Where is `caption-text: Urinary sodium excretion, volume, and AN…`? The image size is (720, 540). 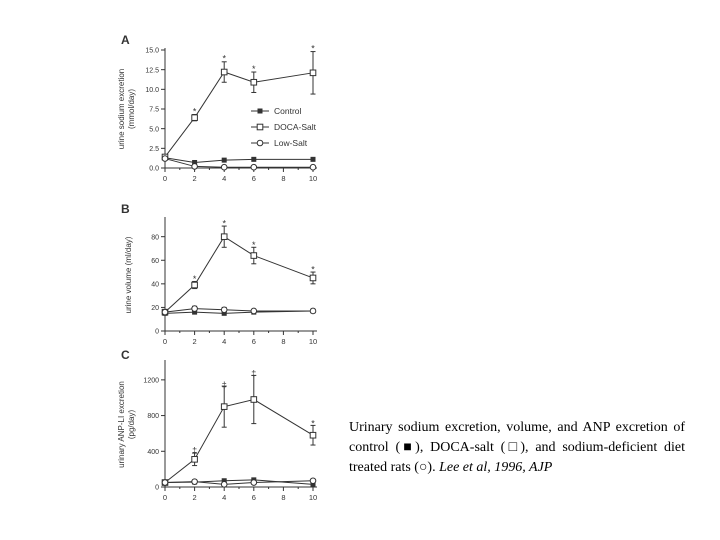 caption-text: Urinary sodium excretion, volume, and AN… is located at coordinates (517, 447).